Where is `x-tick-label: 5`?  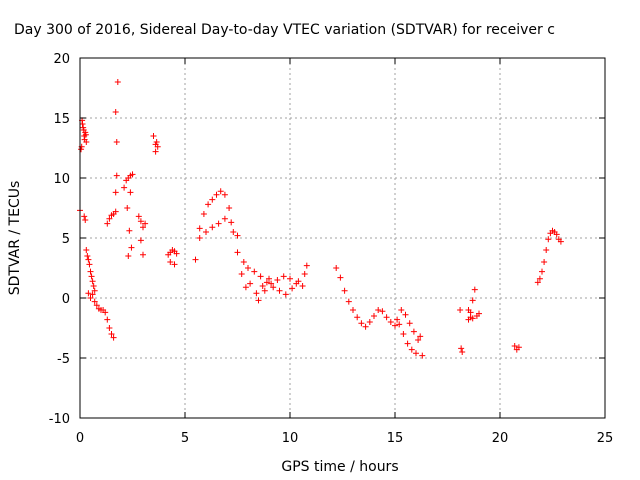
x-tick-label: 5 is located at coordinates (185, 438).